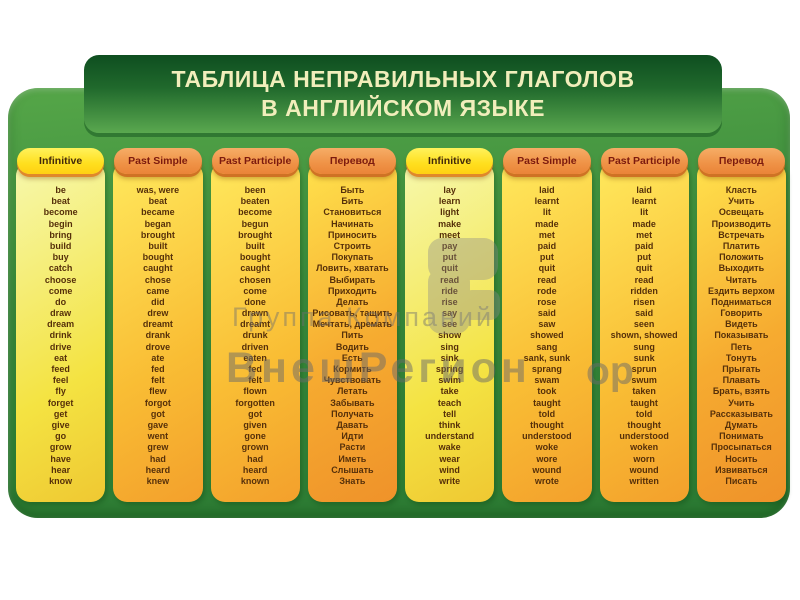 This screenshot has width=800, height=600. What do you see at coordinates (352, 380) in the screenshot?
I see `verb-cell: Чувствовать` at bounding box center [352, 380].